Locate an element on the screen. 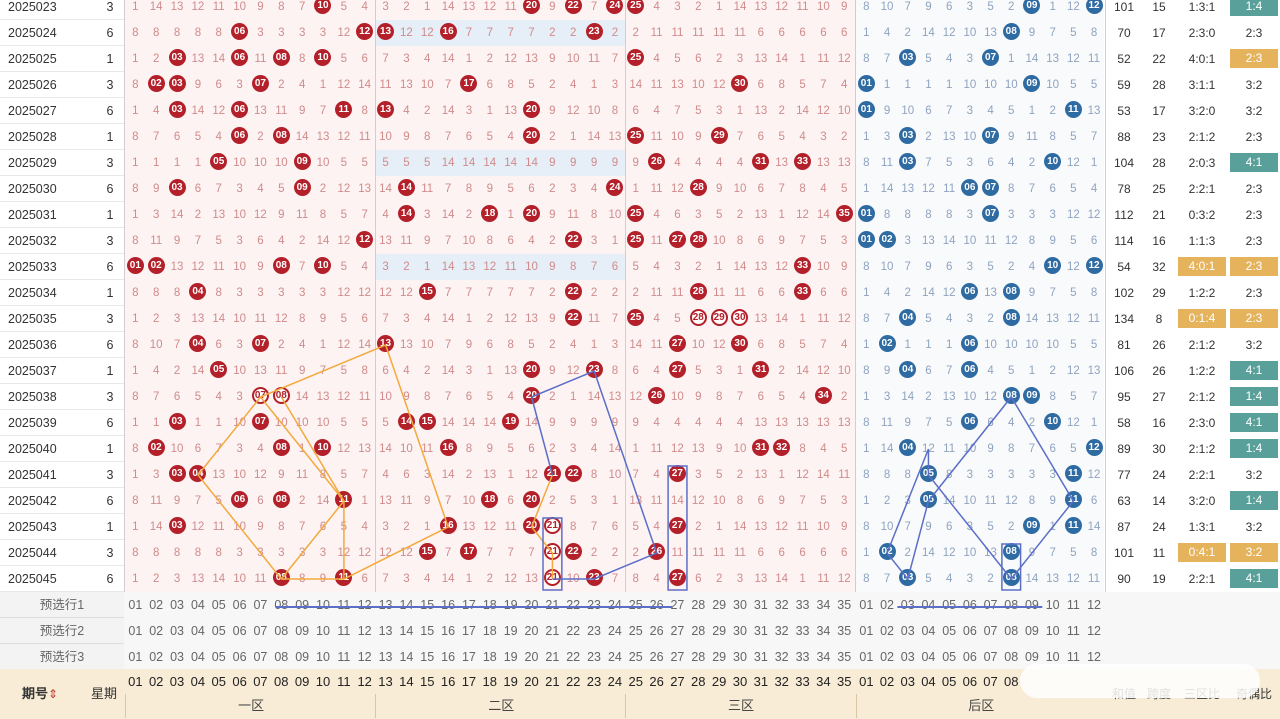 The height and width of the screenshot is (719, 1280). front-ball: 07 is located at coordinates (260, 84).